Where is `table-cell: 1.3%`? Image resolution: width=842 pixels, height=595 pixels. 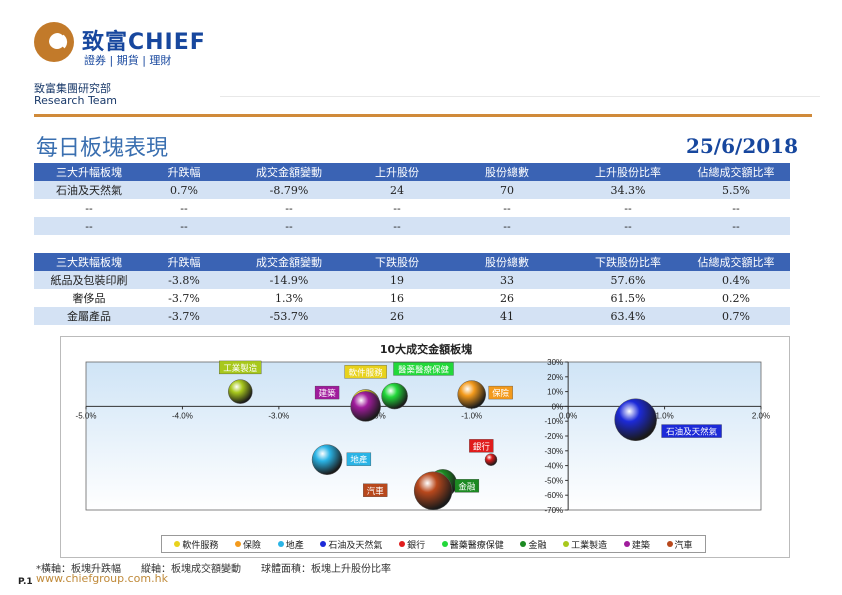
table-cell: 1.3% is located at coordinates (289, 298).